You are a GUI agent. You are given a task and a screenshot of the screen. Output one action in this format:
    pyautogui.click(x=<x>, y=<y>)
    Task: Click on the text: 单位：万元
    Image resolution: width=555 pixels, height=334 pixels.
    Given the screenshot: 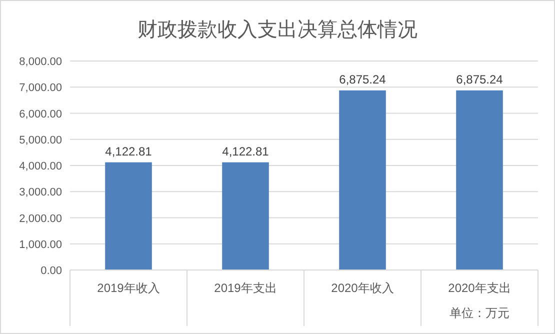 What is the action you would take?
    pyautogui.click(x=480, y=313)
    